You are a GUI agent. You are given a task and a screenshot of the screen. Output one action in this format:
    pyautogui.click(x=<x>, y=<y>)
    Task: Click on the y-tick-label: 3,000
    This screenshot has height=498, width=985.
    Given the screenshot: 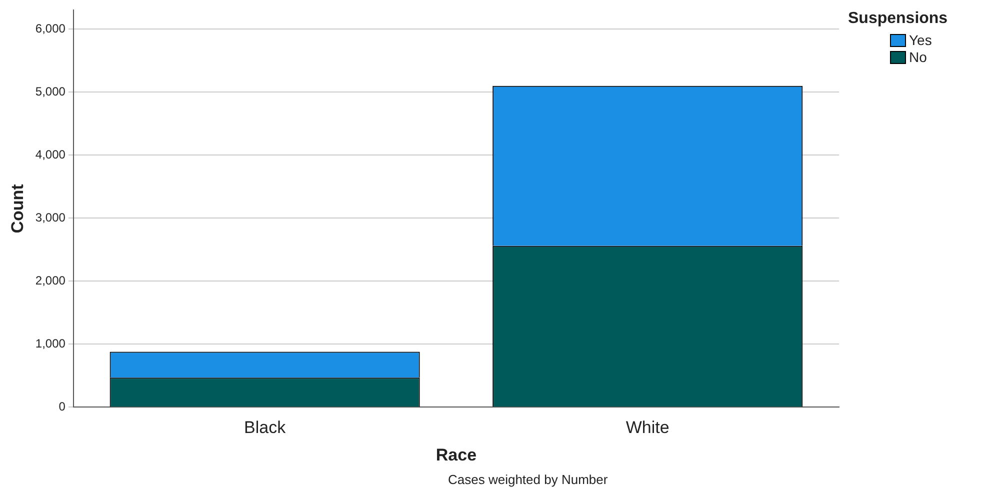 What is the action you would take?
    pyautogui.click(x=50, y=217)
    